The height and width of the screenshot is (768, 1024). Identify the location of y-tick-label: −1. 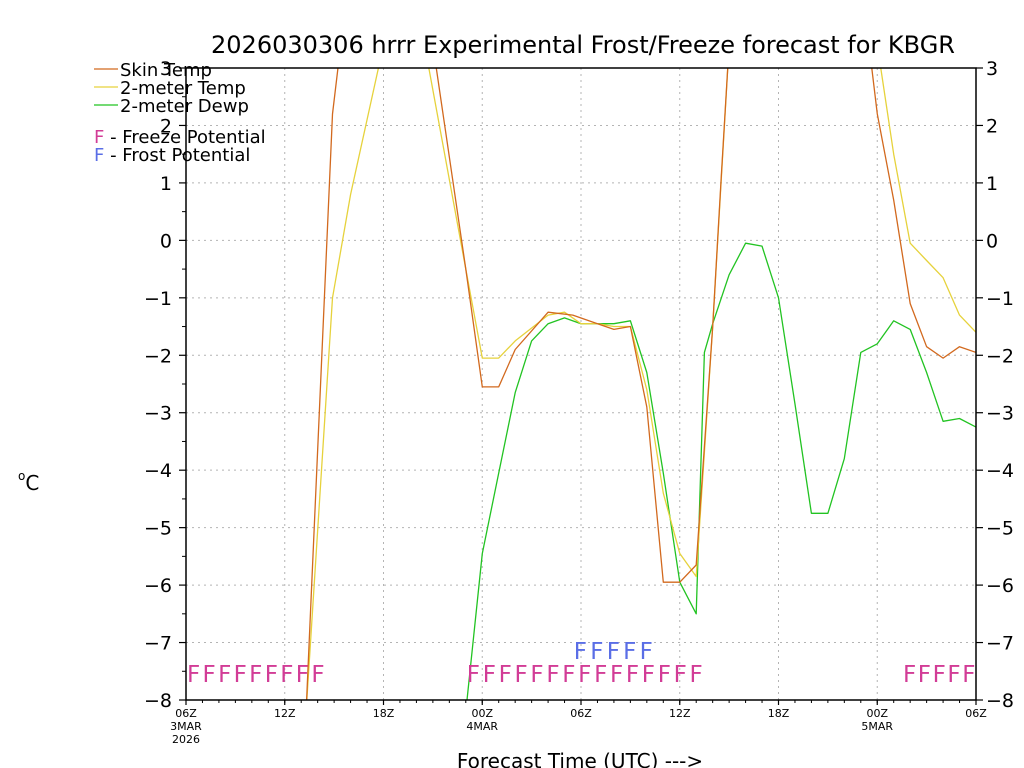
(158, 299).